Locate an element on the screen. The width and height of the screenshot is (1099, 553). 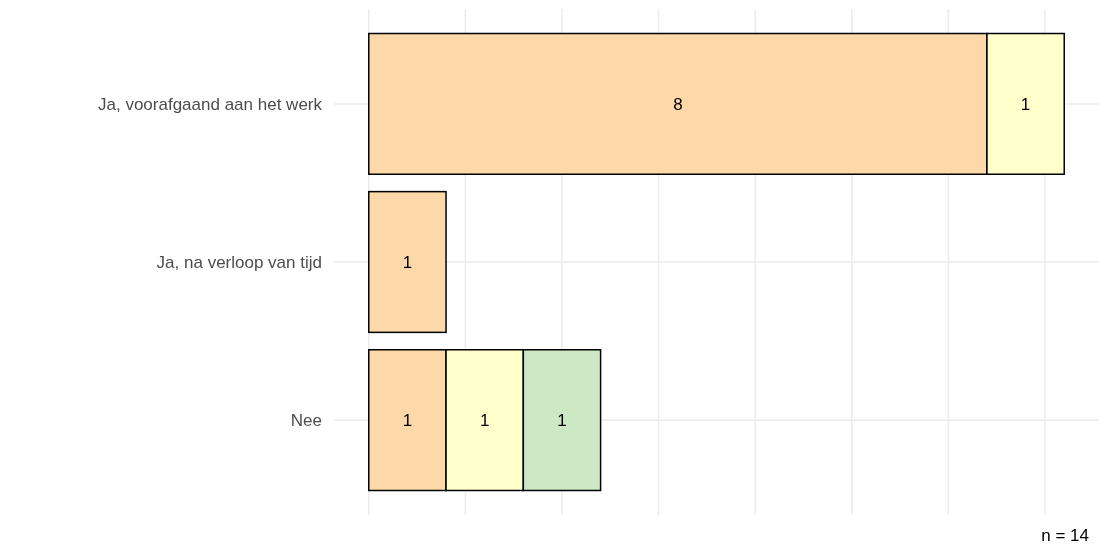
y-tick-label: Nee is located at coordinates (306, 421).